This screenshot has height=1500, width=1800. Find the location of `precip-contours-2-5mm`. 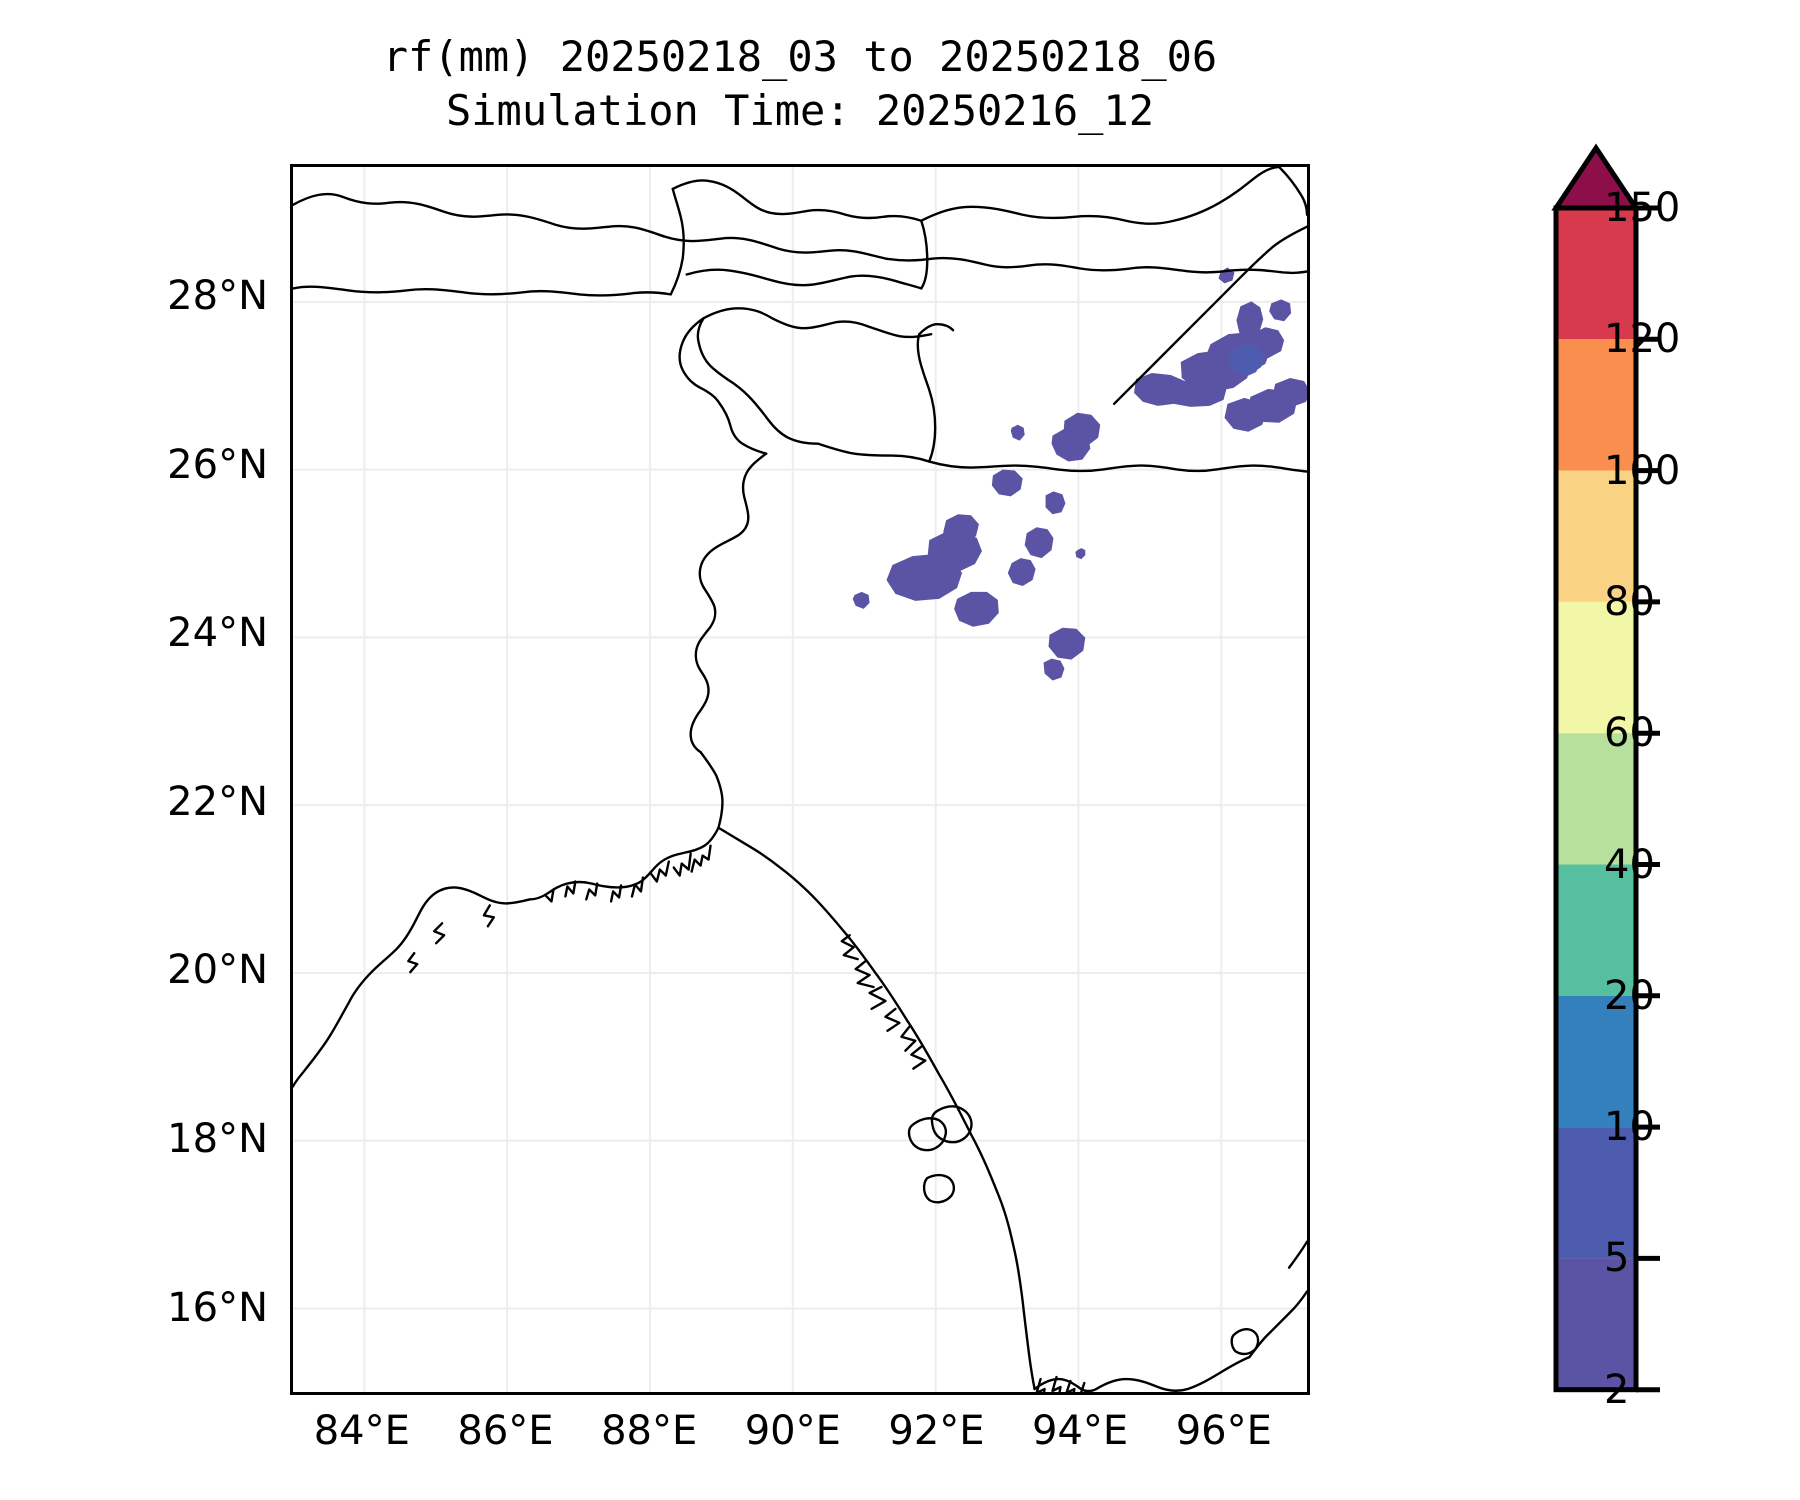

precip-contours-2-5mm is located at coordinates (1079, 474).